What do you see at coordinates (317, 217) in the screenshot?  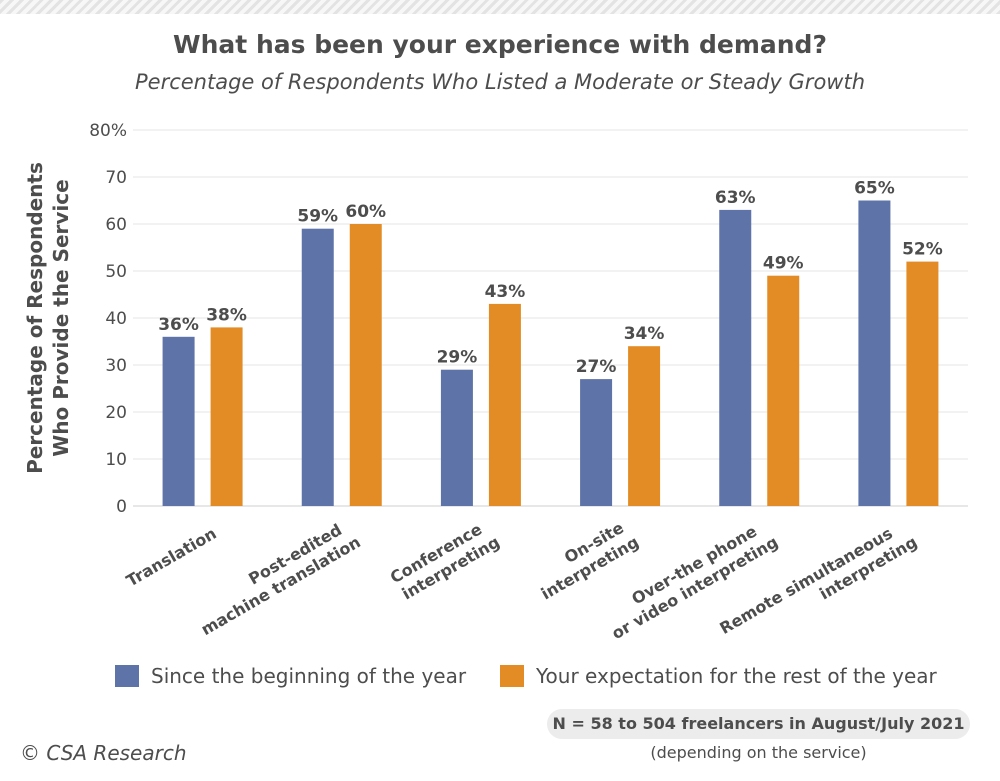 I see `data-label: 59%` at bounding box center [317, 217].